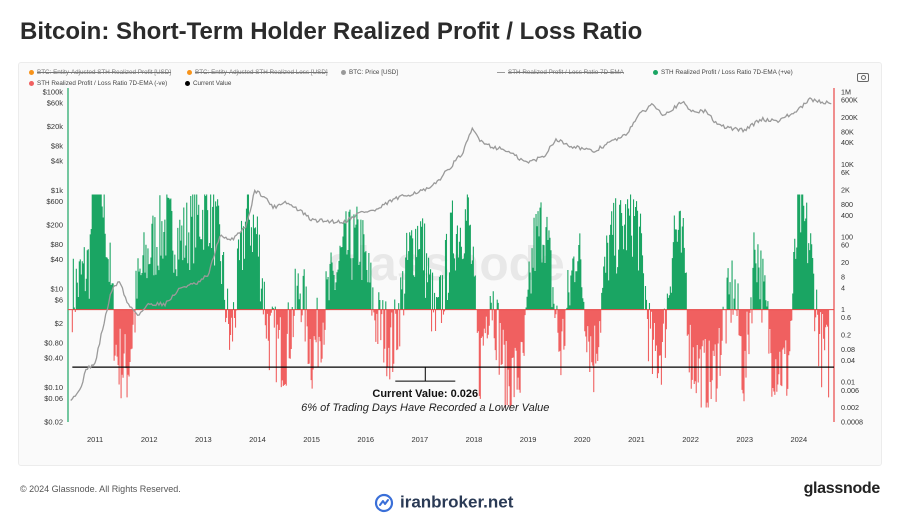  Describe the element at coordinates (53, 422) in the screenshot. I see `left-tick-label: $0.02` at that location.